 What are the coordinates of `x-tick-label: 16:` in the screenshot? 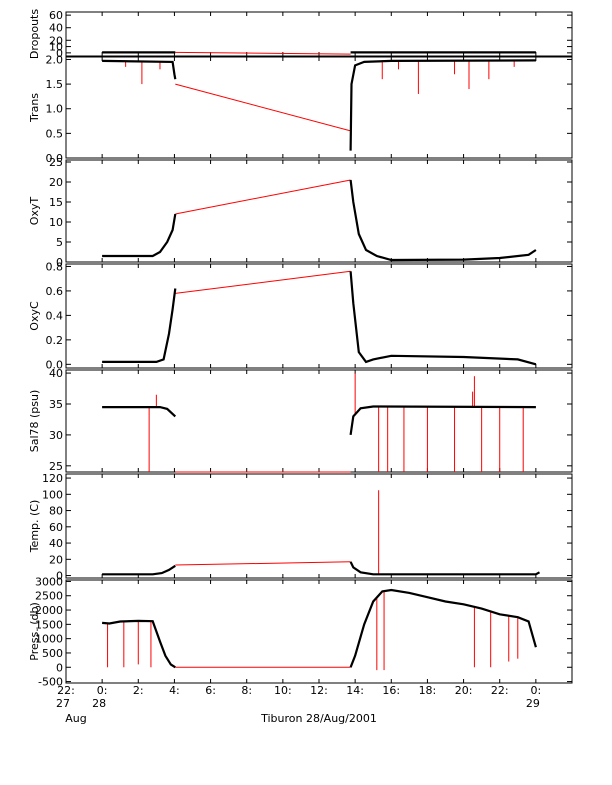 It's located at (391, 690).